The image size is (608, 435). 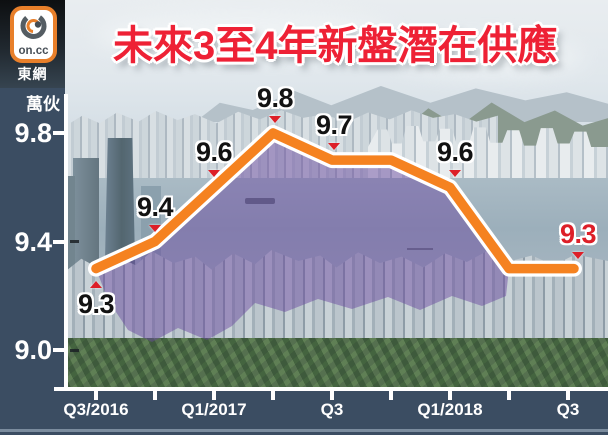 I want to click on y-axis-unit-label: 萬伙, so click(x=43, y=104).